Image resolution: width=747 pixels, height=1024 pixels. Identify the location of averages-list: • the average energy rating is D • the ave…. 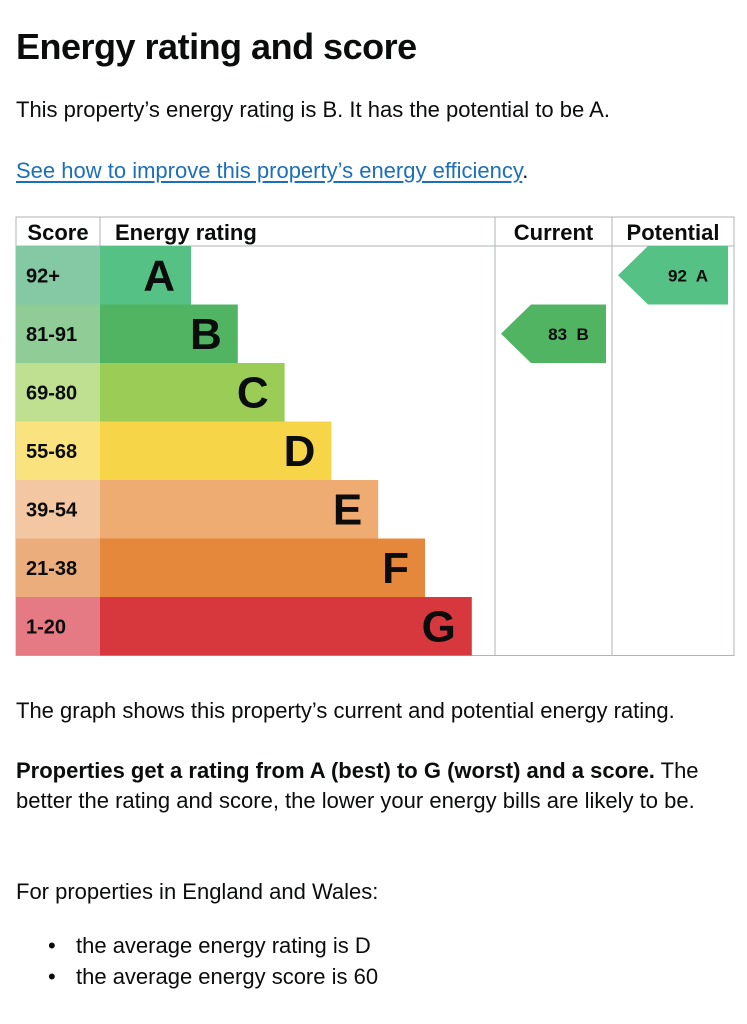
(197, 961).